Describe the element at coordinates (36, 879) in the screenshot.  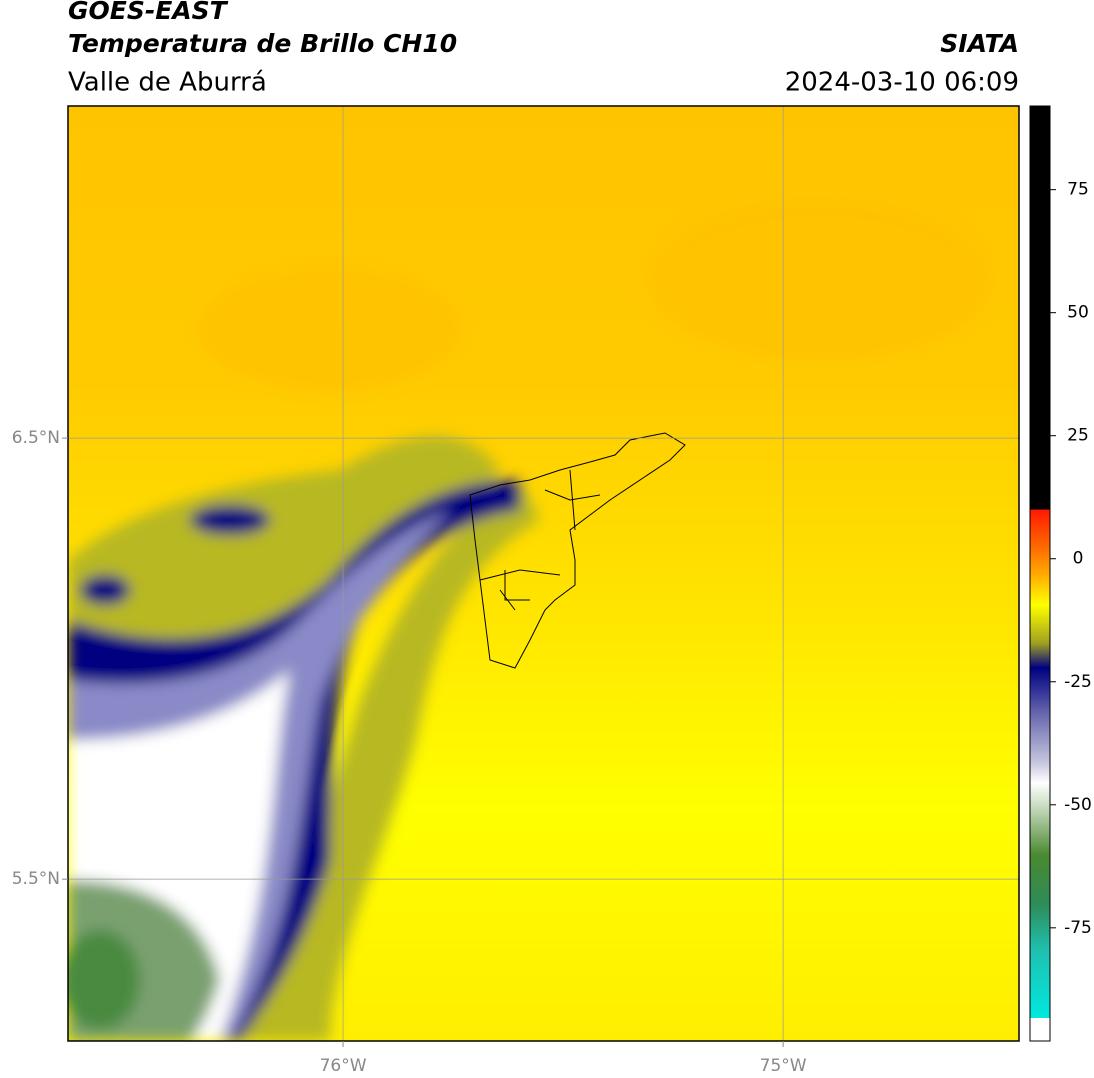
I see `y-tick-label: 5.5°N` at that location.